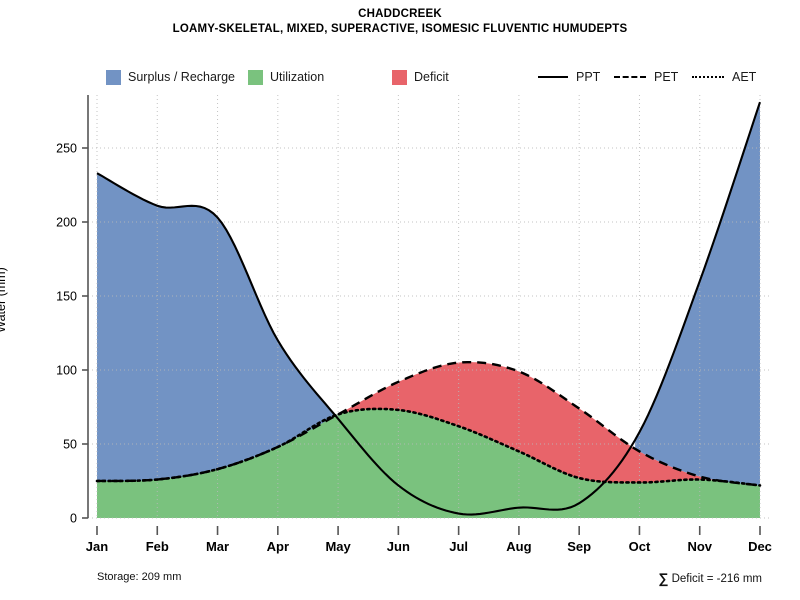 The image size is (800, 600). Describe the element at coordinates (760, 546) in the screenshot. I see `x-axis-tick-label: Dec` at that location.